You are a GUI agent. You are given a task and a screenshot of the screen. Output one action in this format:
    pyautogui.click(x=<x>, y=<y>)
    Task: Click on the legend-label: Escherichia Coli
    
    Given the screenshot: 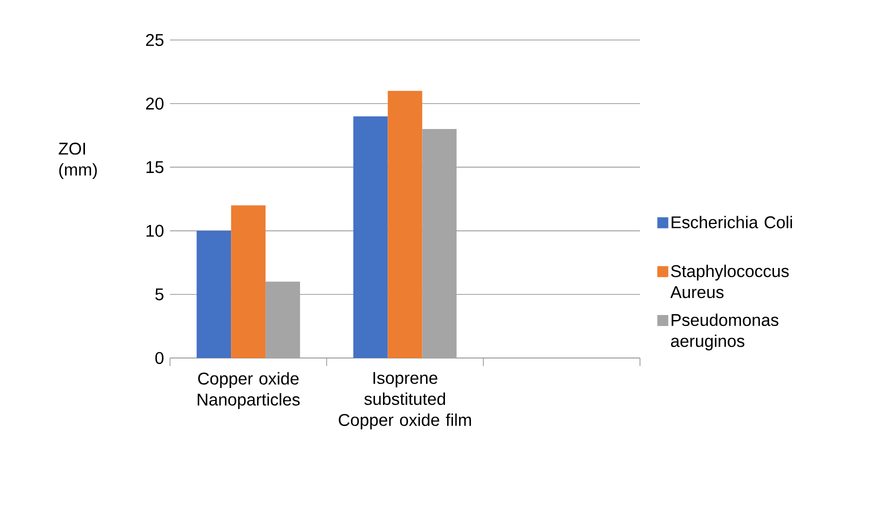 What is the action you would take?
    pyautogui.click(x=732, y=222)
    